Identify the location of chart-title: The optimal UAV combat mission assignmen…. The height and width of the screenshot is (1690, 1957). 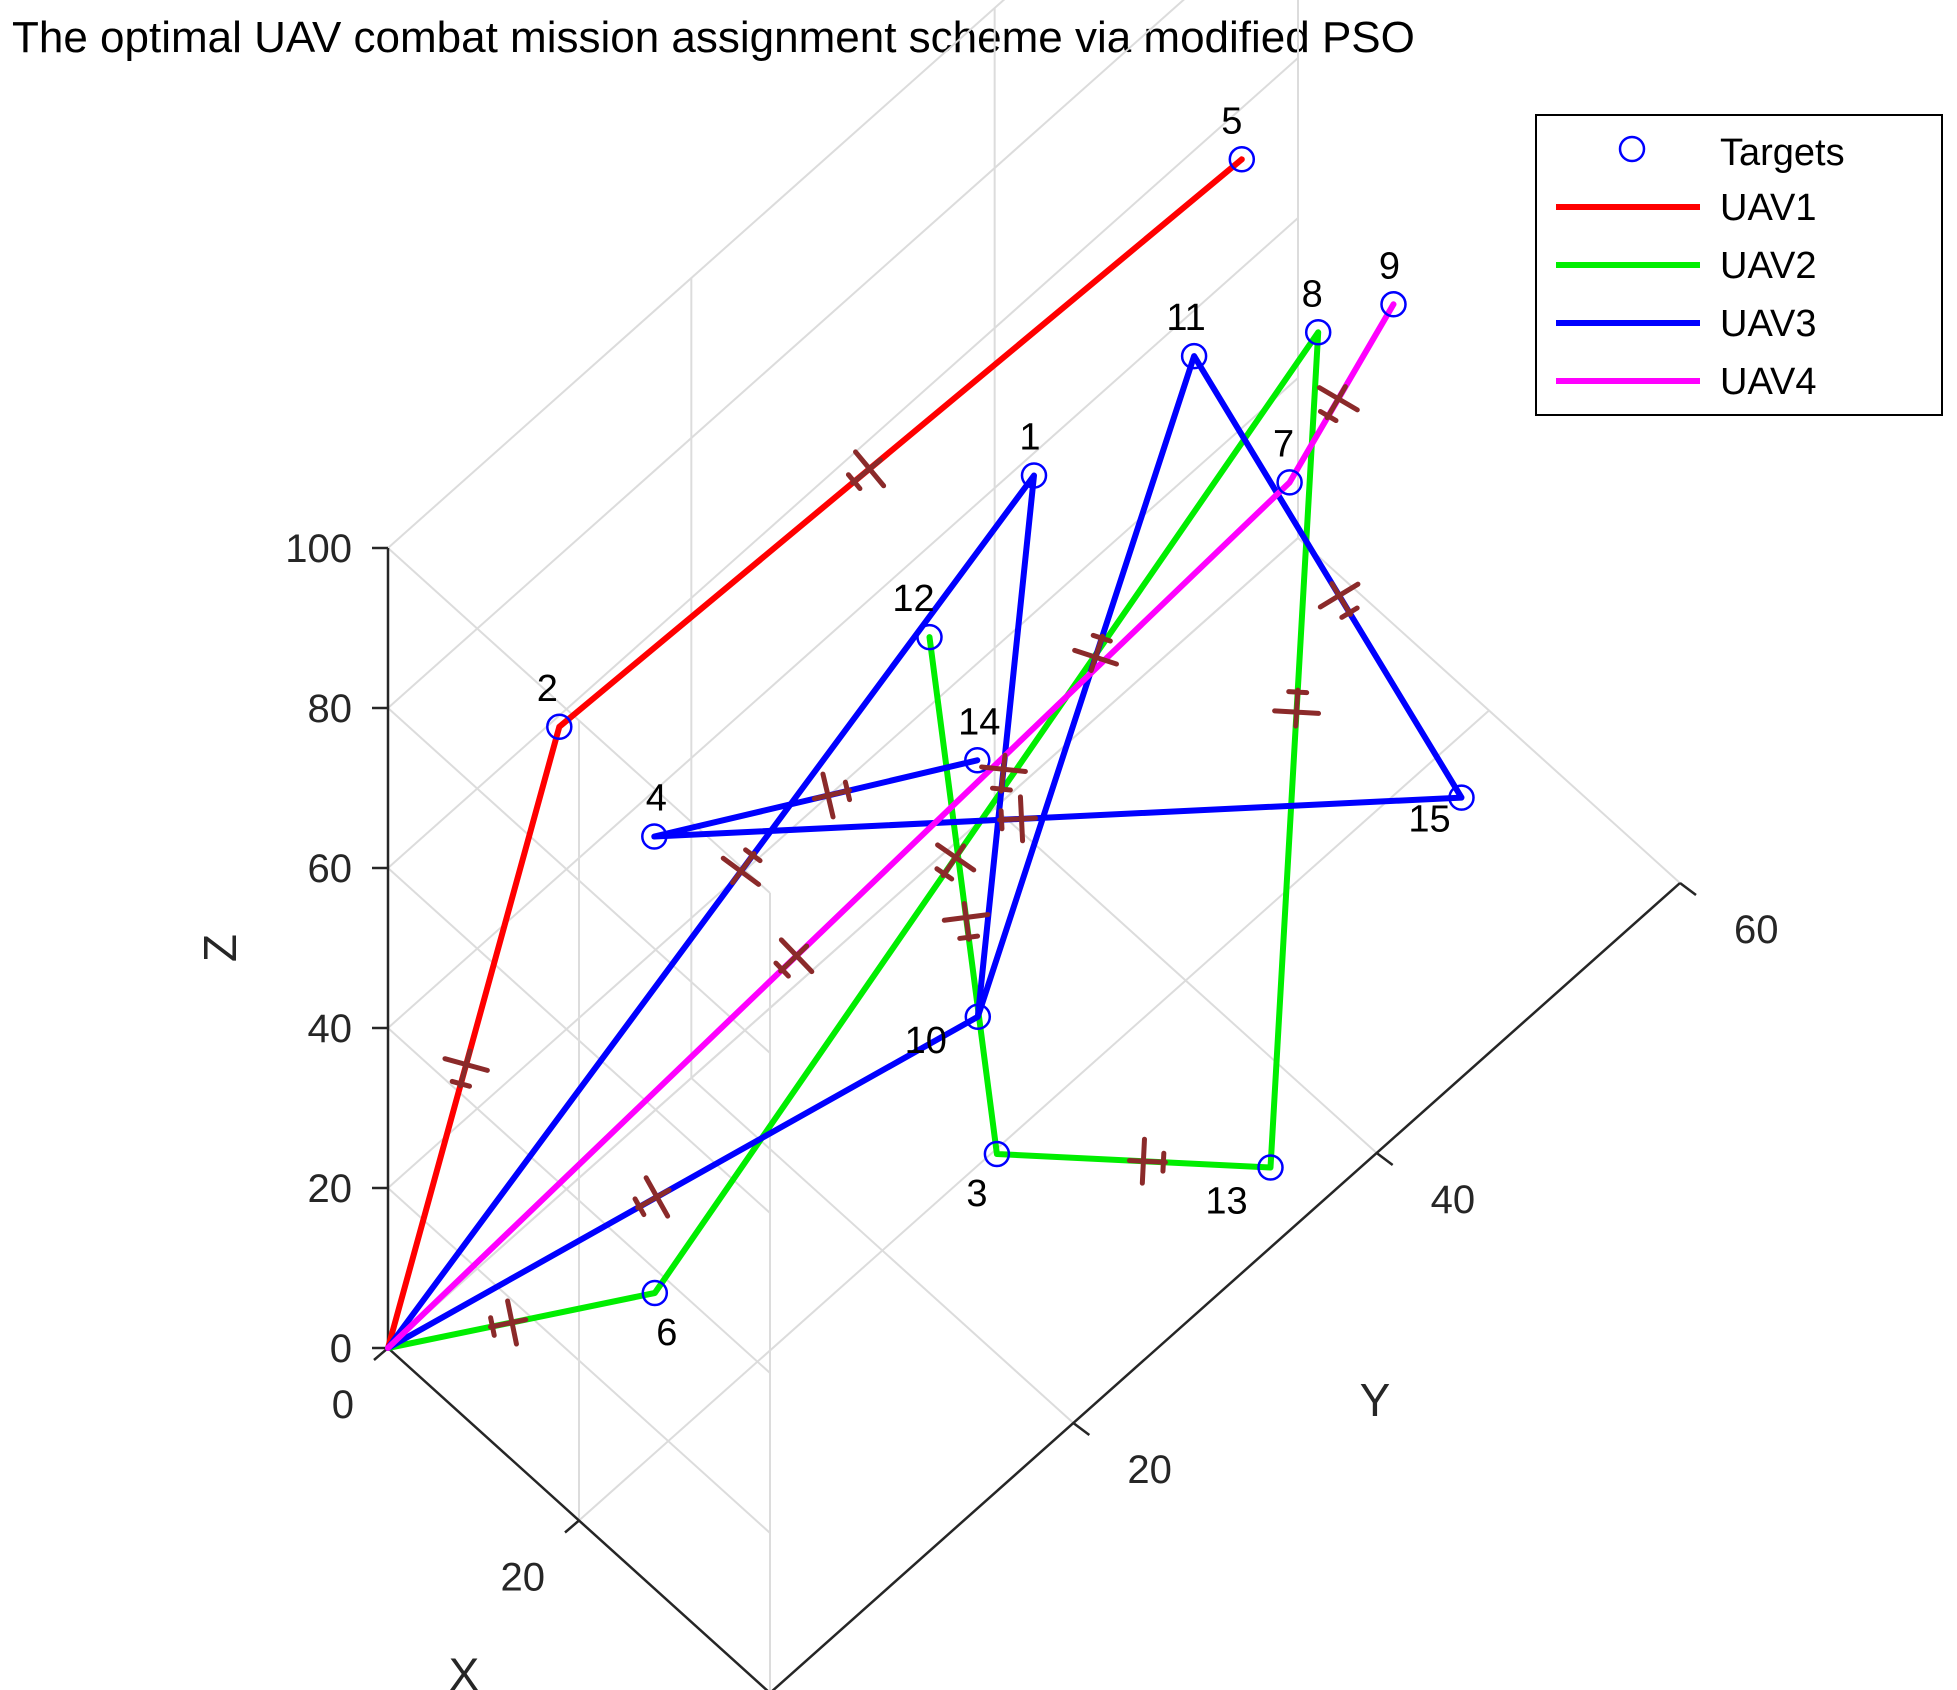
(713, 37).